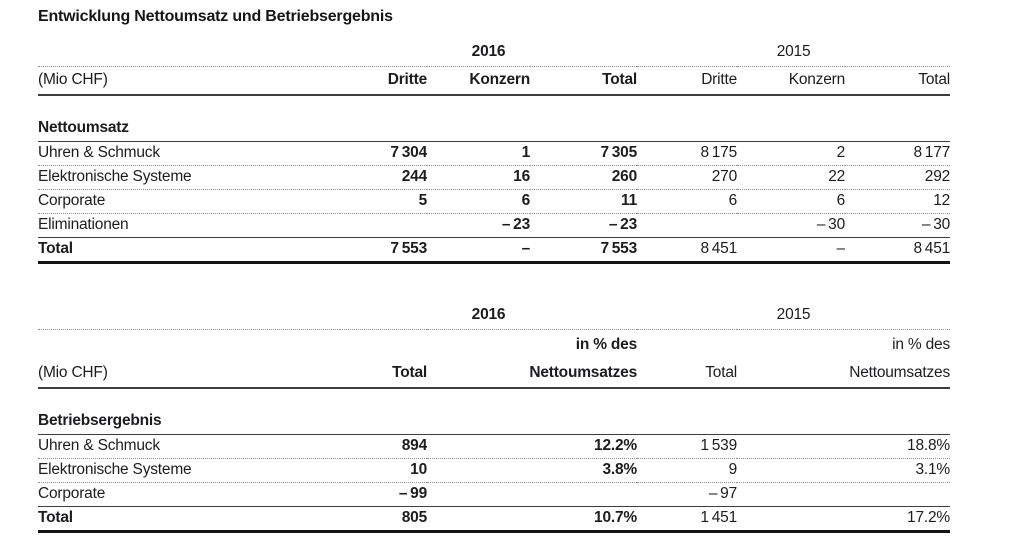  What do you see at coordinates (478, 81) in the screenshot?
I see `col-header-konzern-2016: Konzern` at bounding box center [478, 81].